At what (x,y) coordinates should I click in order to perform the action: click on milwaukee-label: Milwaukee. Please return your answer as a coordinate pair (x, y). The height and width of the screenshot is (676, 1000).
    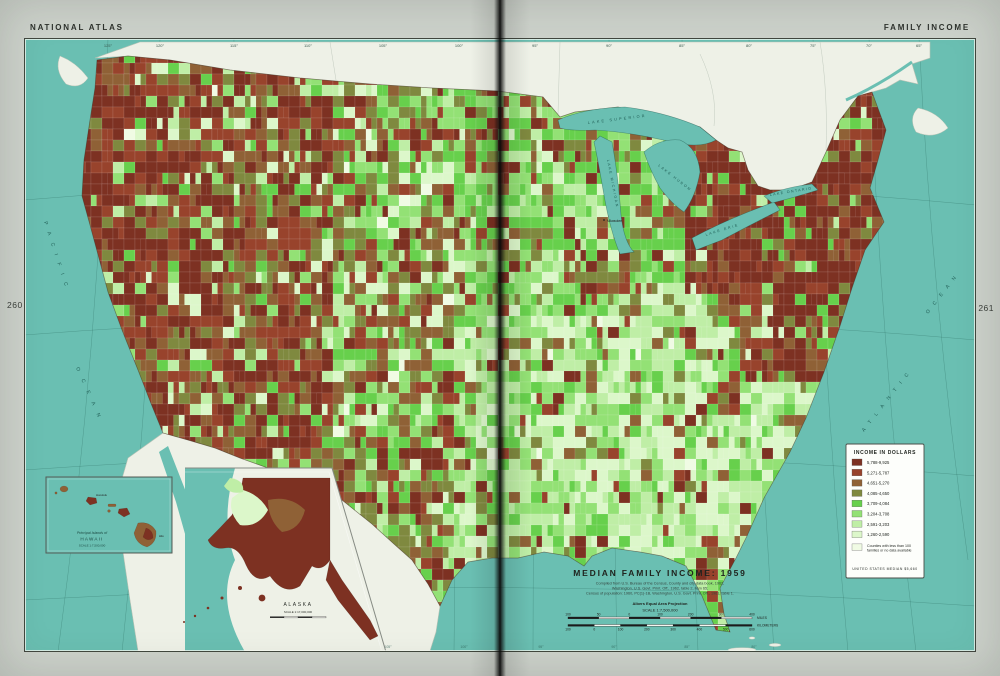
    Looking at the image, I should click on (614, 221).